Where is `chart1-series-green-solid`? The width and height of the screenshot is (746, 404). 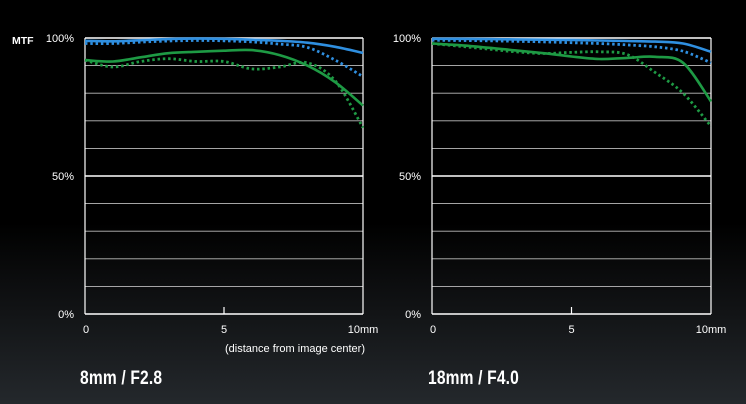 chart1-series-green-solid is located at coordinates (224, 77).